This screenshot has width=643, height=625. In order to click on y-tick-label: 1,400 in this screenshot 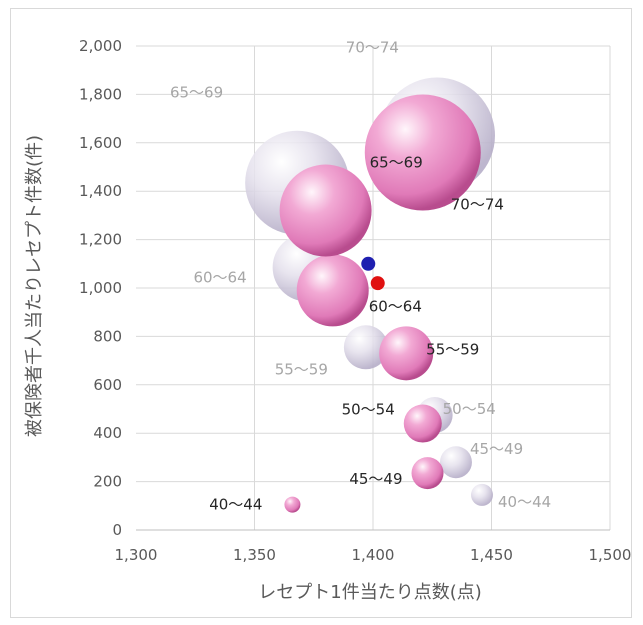, I will do `click(100, 191)`.